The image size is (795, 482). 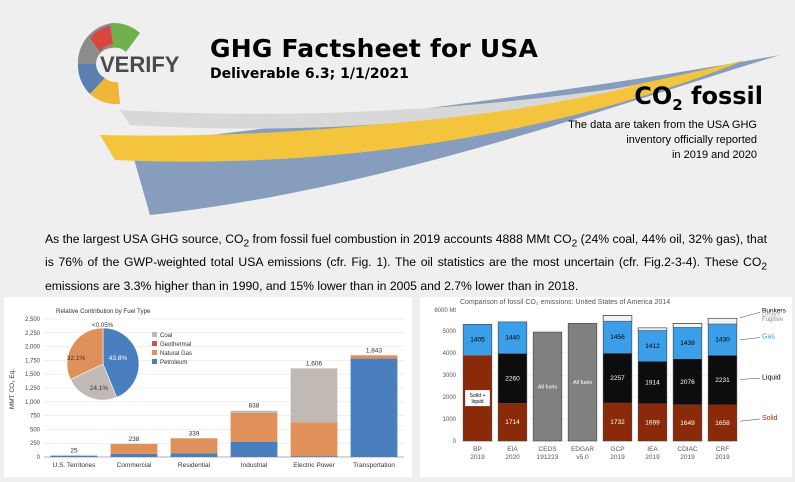 What do you see at coordinates (35, 444) in the screenshot?
I see `y-tick-label: 250` at bounding box center [35, 444].